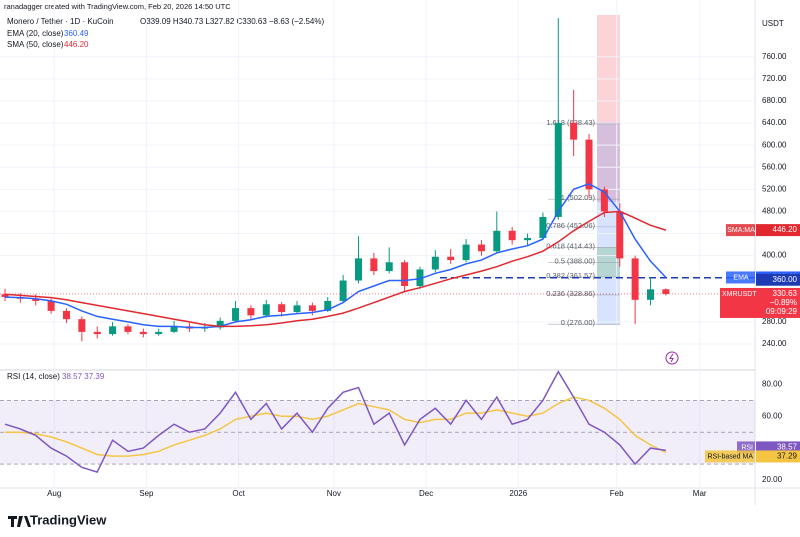  Describe the element at coordinates (783, 302) in the screenshot. I see `last-tag-change: −0.89%` at that location.